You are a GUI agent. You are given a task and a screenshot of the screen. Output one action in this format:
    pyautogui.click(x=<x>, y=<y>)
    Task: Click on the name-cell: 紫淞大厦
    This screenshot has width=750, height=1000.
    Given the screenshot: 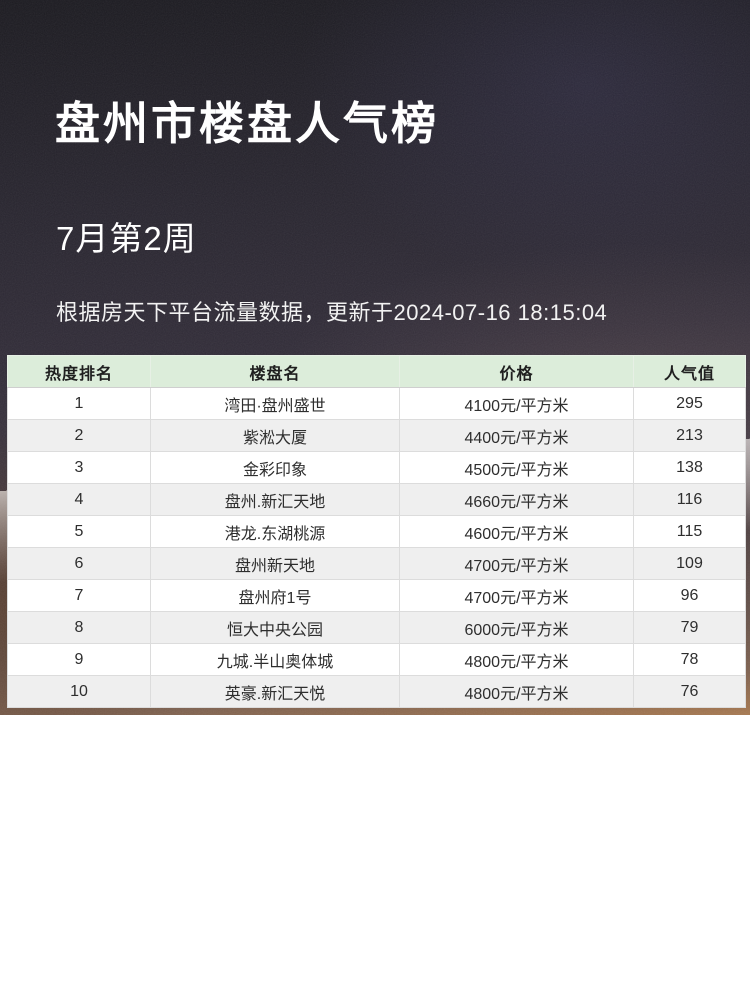 What is the action you would take?
    pyautogui.click(x=275, y=435)
    